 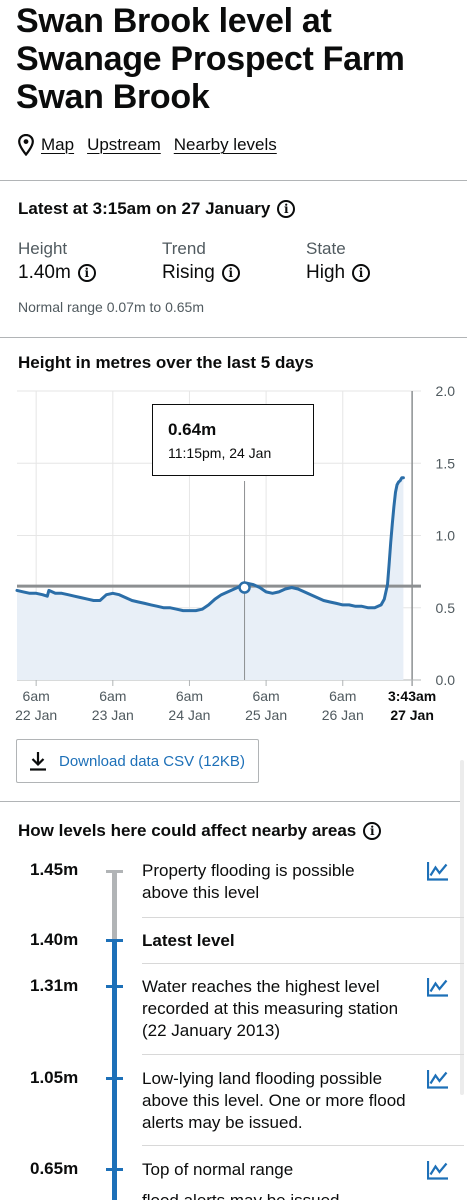 What do you see at coordinates (54, 869) in the screenshot?
I see `threshold-level: 1.45m` at bounding box center [54, 869].